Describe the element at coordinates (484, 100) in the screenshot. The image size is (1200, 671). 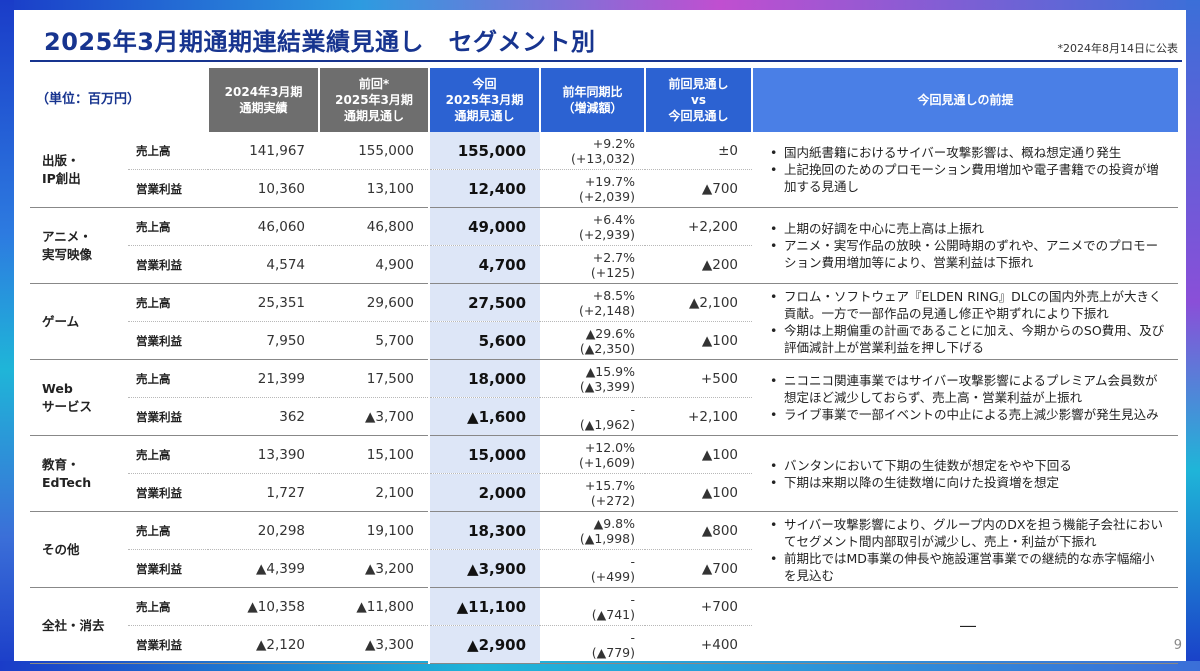
I see `header-current-forecast: 今回 2025年3月期 通期見通し` at that location.